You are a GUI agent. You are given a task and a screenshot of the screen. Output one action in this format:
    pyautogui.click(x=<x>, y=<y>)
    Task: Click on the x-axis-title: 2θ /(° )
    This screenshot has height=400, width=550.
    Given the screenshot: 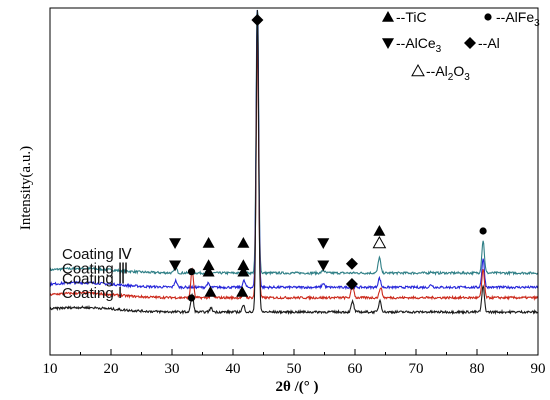 What is the action you would take?
    pyautogui.click(x=297, y=387)
    